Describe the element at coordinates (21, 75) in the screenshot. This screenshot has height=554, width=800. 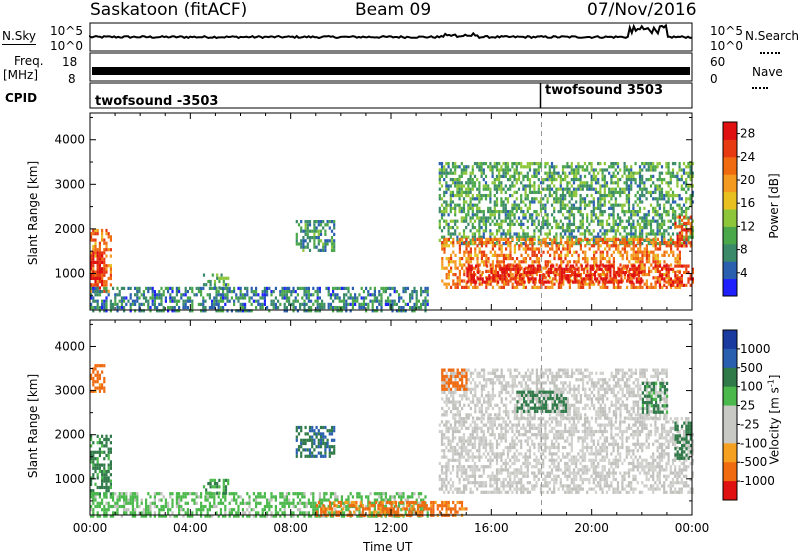
I see `freq-unit-label: [MHz]` at that location.